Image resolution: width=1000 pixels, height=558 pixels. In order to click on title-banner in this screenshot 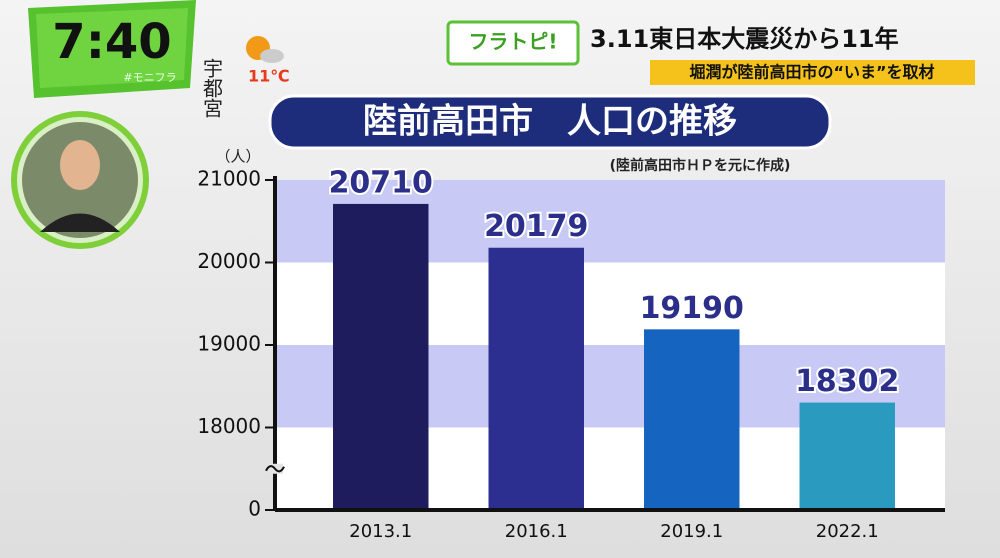, I will do `click(550, 122)`.